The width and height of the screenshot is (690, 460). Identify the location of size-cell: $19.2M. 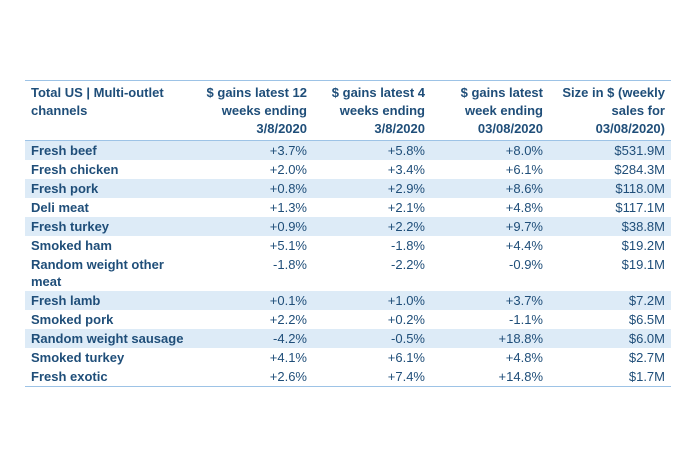
(643, 245).